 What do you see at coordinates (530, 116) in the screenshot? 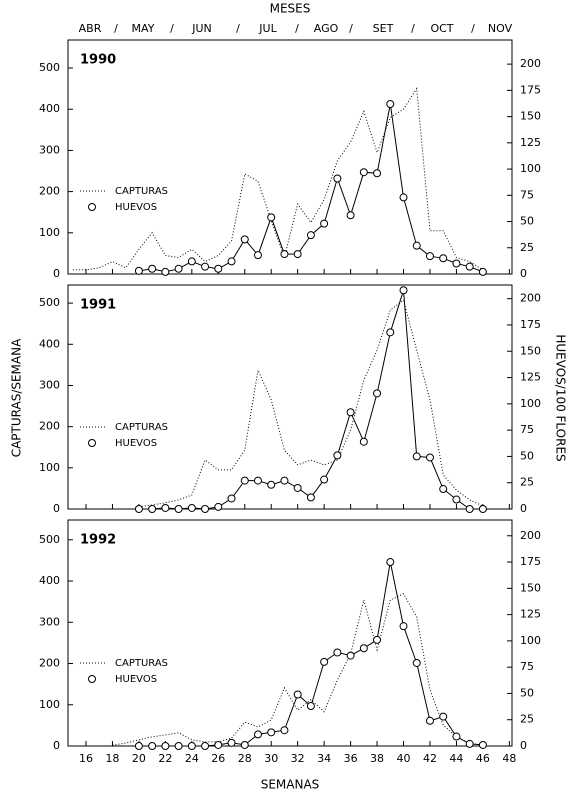
I see `y2-tick-label: 150` at bounding box center [530, 116].